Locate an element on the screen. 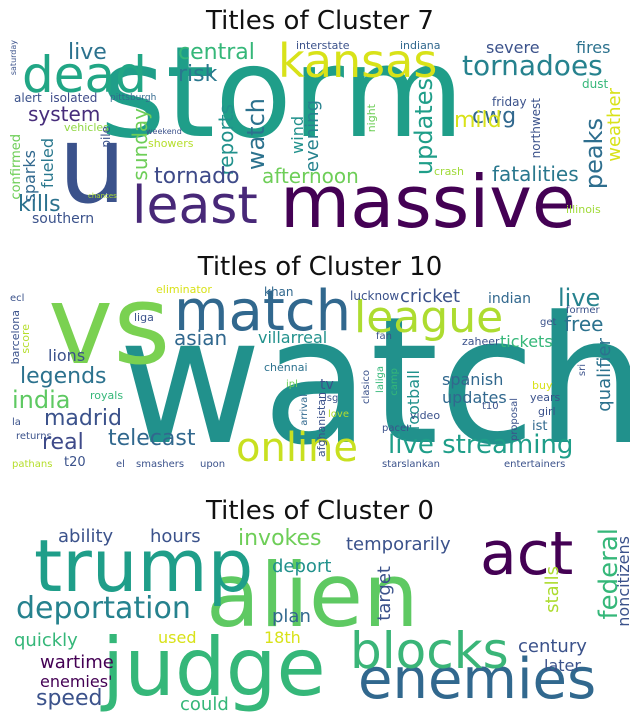  word-buy: buy is located at coordinates (542, 385).